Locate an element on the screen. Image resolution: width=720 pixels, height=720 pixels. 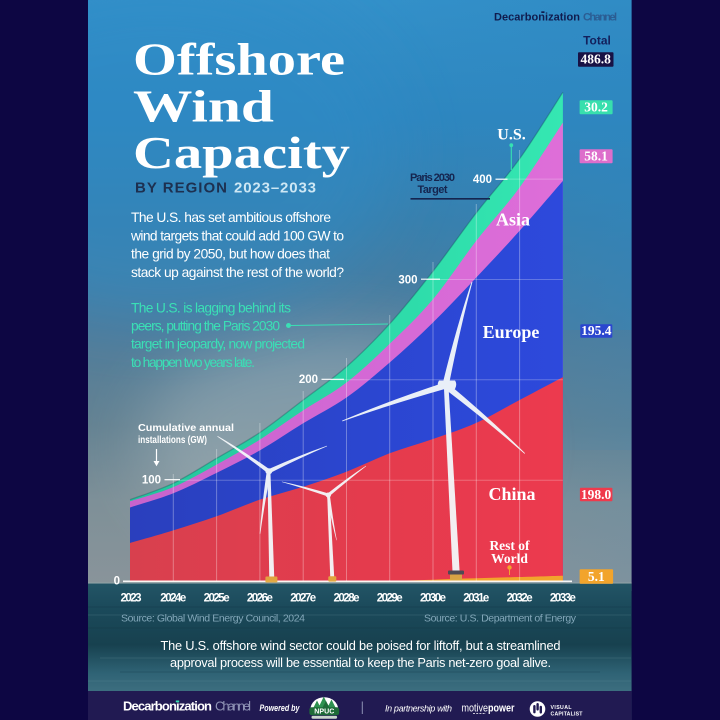
svg-text: Offshore is located at coordinates (239, 59).